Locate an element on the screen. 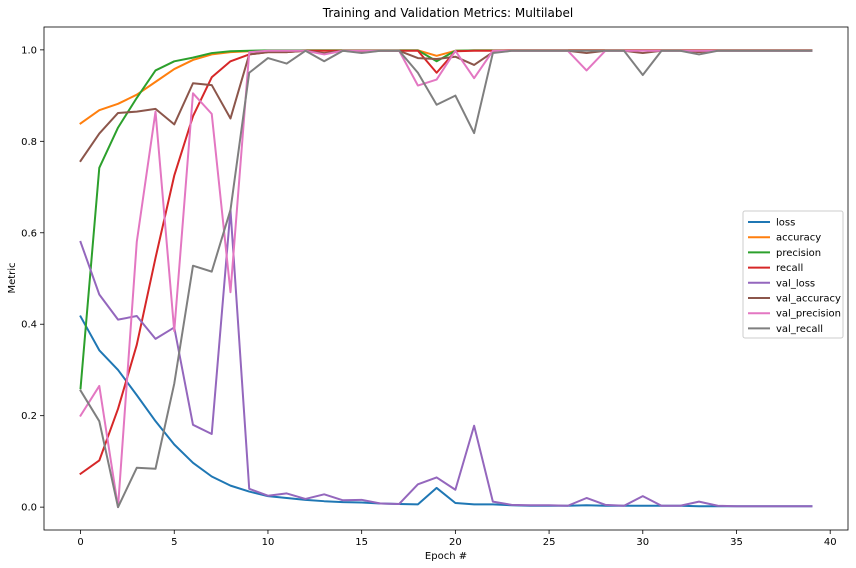 The image size is (856, 568). x-tick-label: 20 is located at coordinates (455, 542).